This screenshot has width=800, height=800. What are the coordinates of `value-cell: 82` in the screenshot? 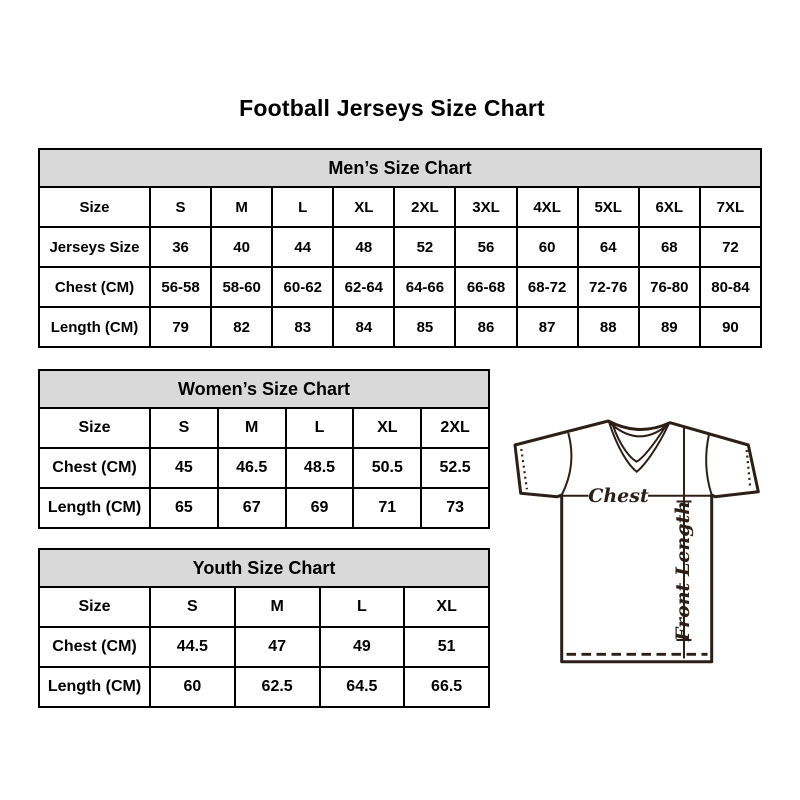 It's located at (242, 327).